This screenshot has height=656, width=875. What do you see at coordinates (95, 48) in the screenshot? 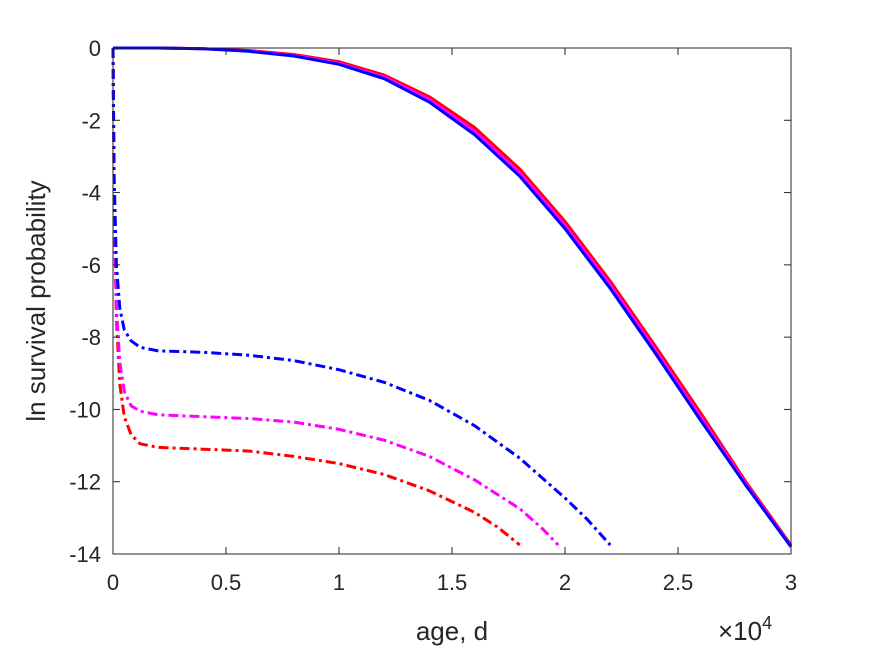
I see `y-tick-label: 0` at bounding box center [95, 48].